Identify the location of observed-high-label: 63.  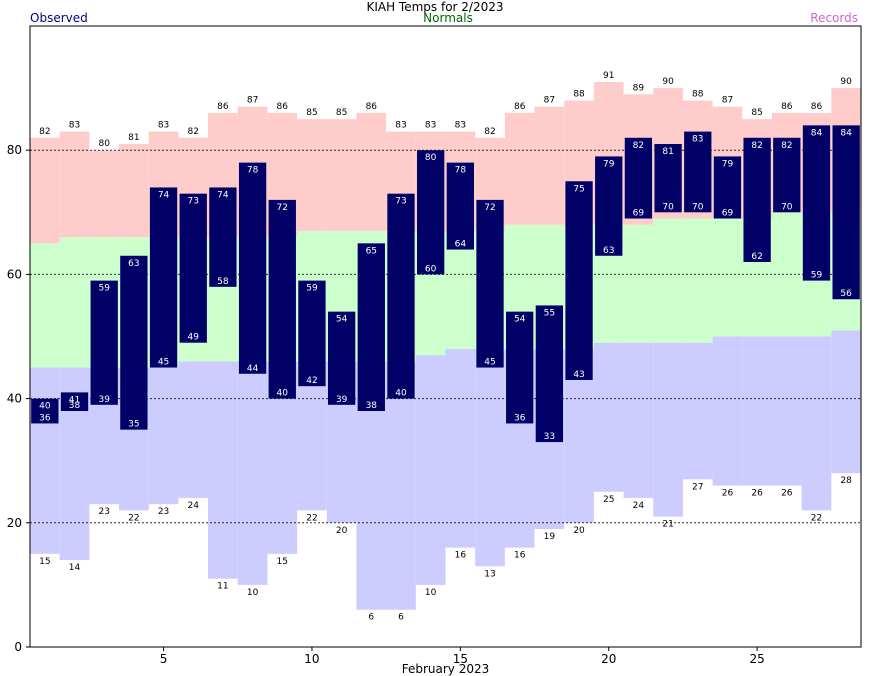
(133, 264).